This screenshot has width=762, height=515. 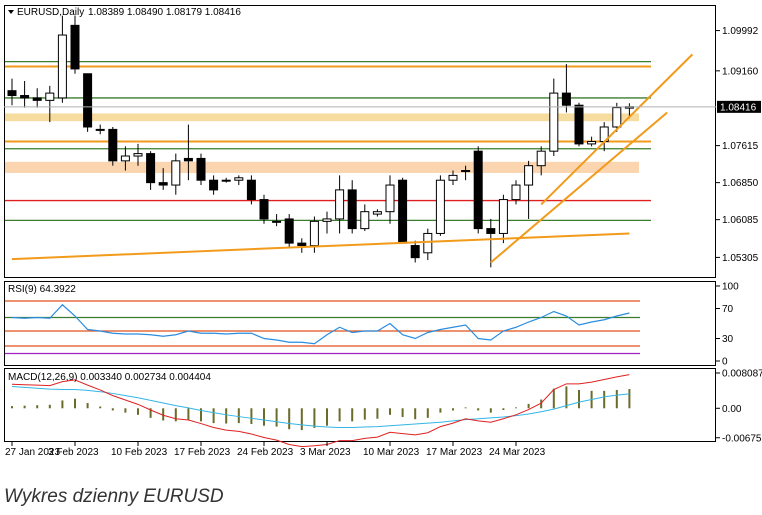 I want to click on macd-tick-label: -0.006757, so click(x=742, y=438).